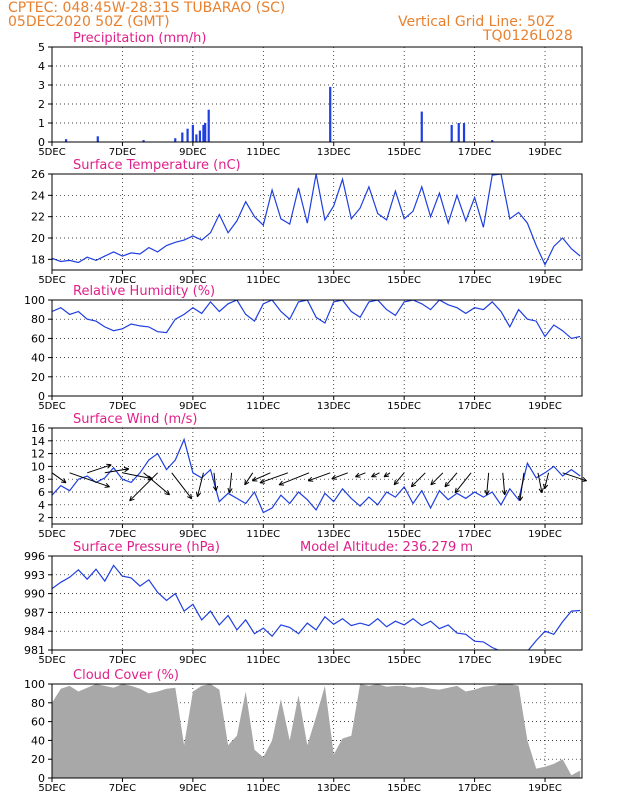 The width and height of the screenshot is (618, 800). Describe the element at coordinates (334, 152) in the screenshot. I see `precip-xtick-label: 13DEC` at that location.